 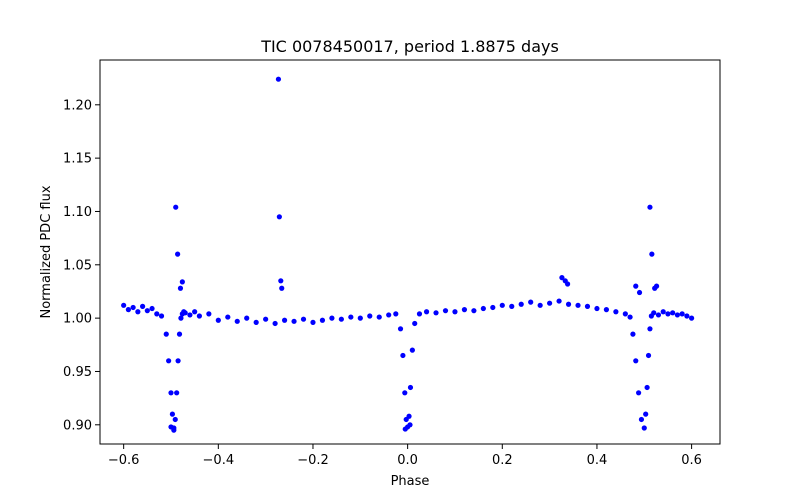 What do you see at coordinates (77, 372) in the screenshot?
I see `y-tick-label: 0.95` at bounding box center [77, 372].